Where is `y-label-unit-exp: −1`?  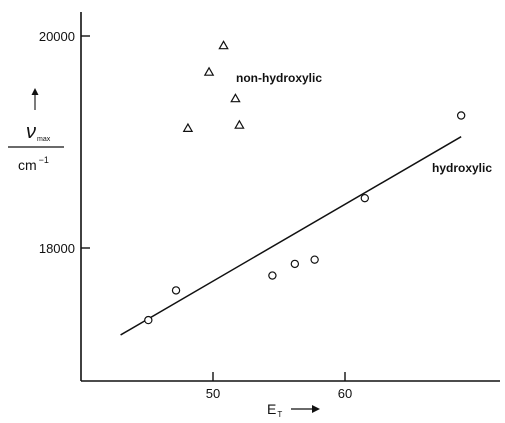
y-label-unit-exp: −1 is located at coordinates (44, 160).